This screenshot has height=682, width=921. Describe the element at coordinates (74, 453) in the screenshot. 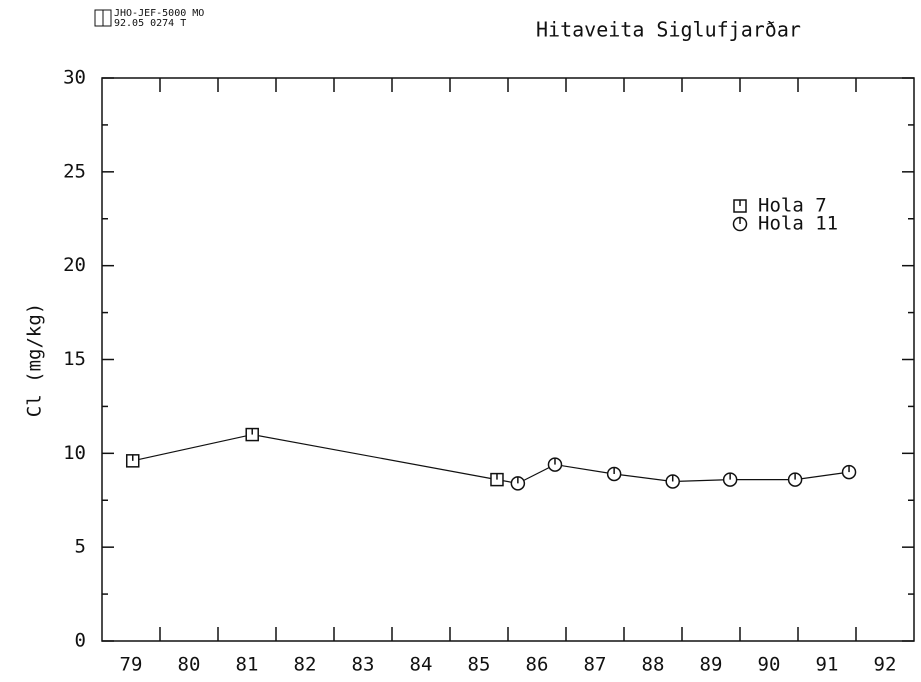

I see `y-tick-label: 10` at that location.